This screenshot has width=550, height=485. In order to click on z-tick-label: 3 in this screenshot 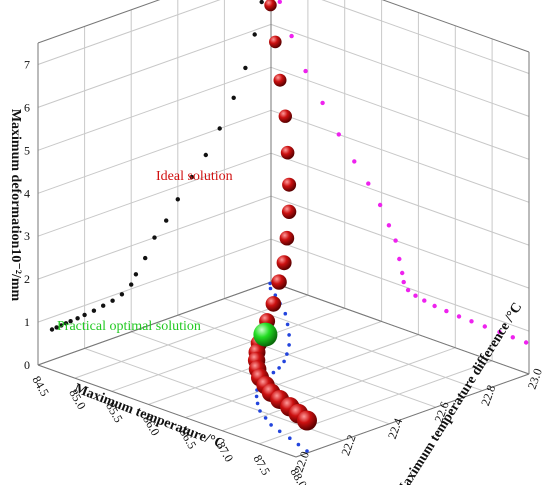, I will do `click(27, 236)`.